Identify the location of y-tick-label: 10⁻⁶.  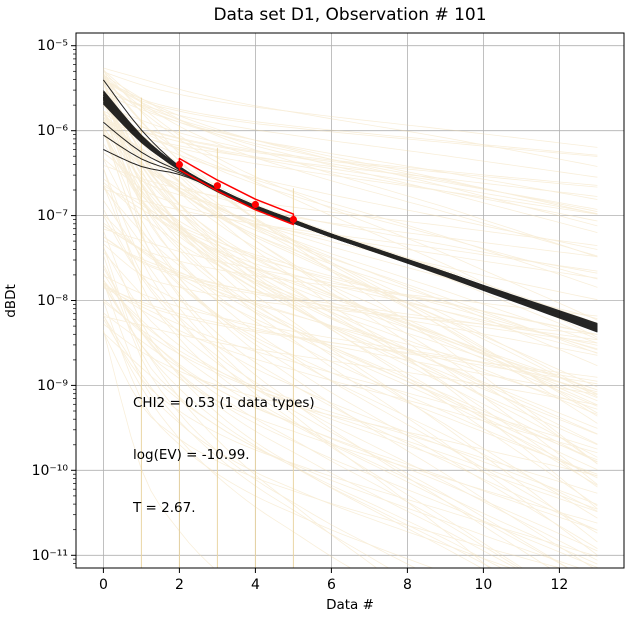
(52, 131).